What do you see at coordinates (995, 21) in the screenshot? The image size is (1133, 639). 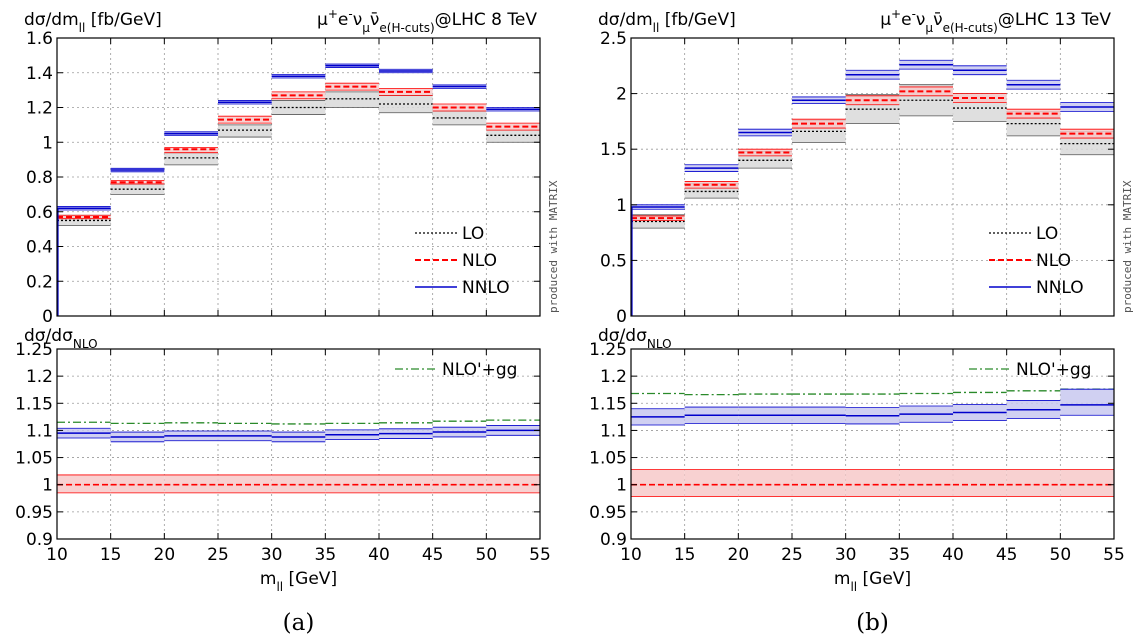 I see `process-title: μ+e-νμν̄e(H-cuts)@LHC 13 TeV` at bounding box center [995, 21].